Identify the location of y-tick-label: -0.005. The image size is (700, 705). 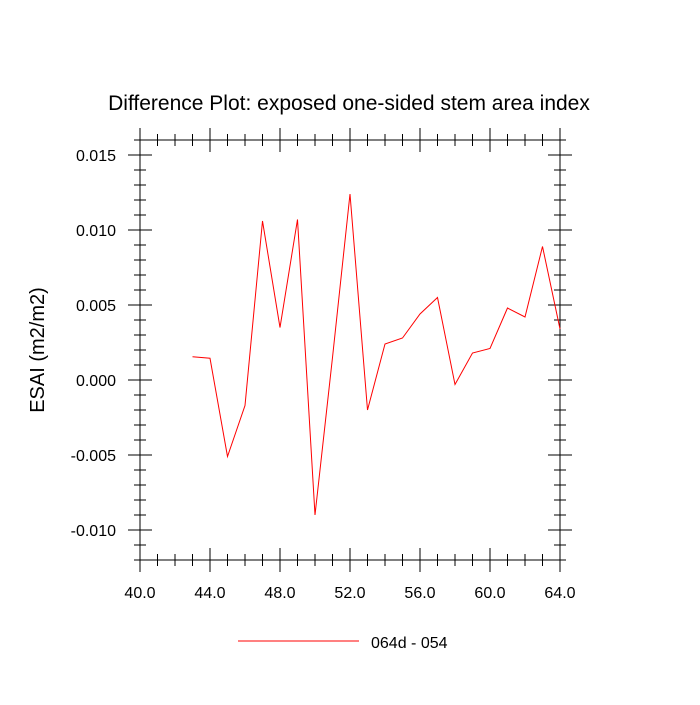
(93, 456).